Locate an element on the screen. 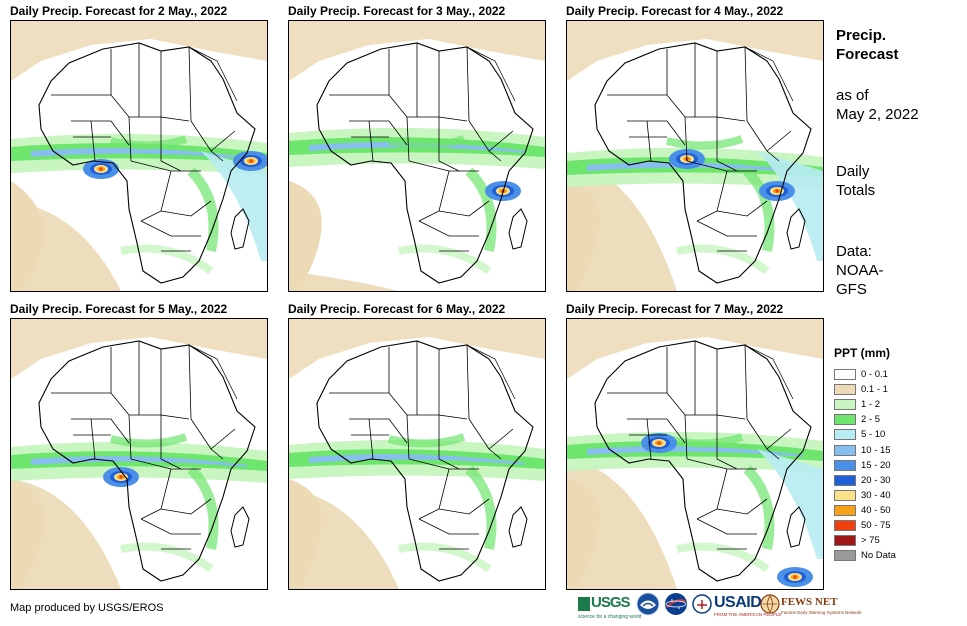  legend-entry: 1 - 2 is located at coordinates (894, 404).